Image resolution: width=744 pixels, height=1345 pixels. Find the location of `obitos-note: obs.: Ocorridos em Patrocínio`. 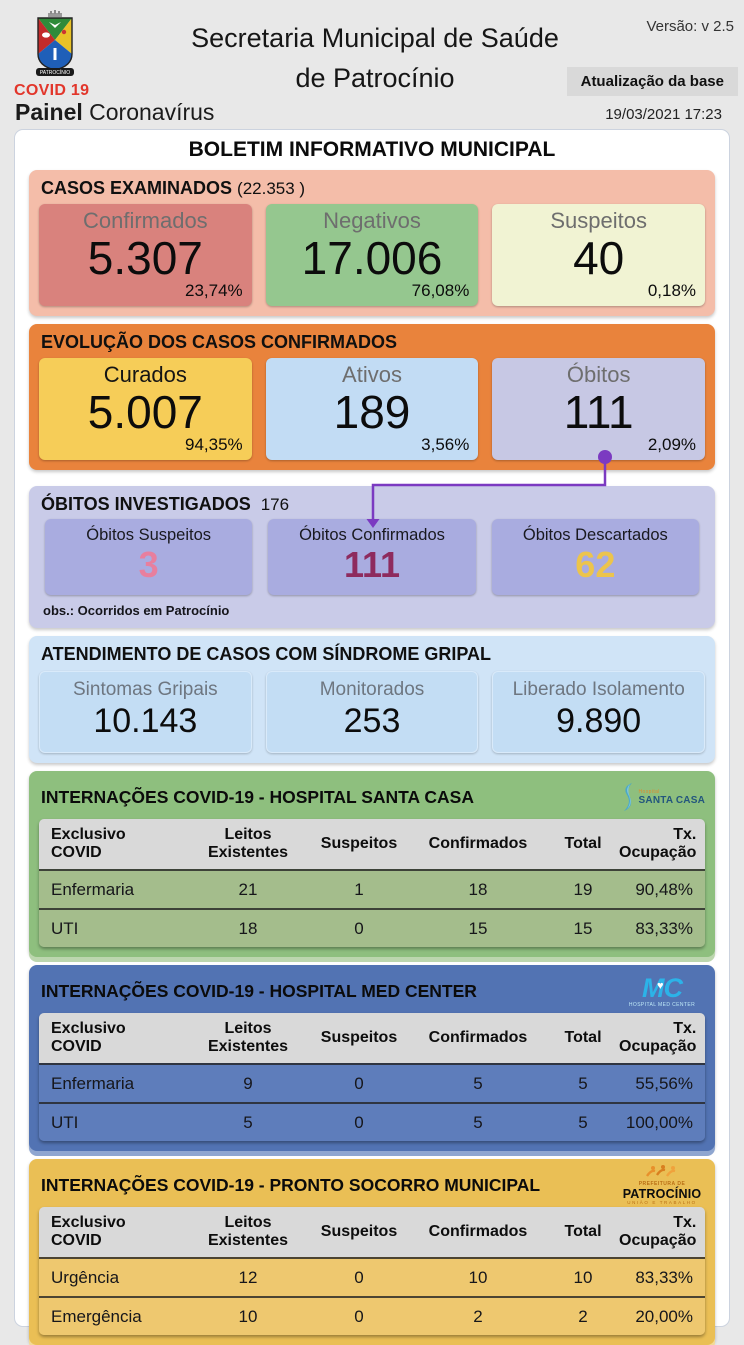

obitos-note: obs.: Ocorridos em Patrocínio is located at coordinates (136, 610).